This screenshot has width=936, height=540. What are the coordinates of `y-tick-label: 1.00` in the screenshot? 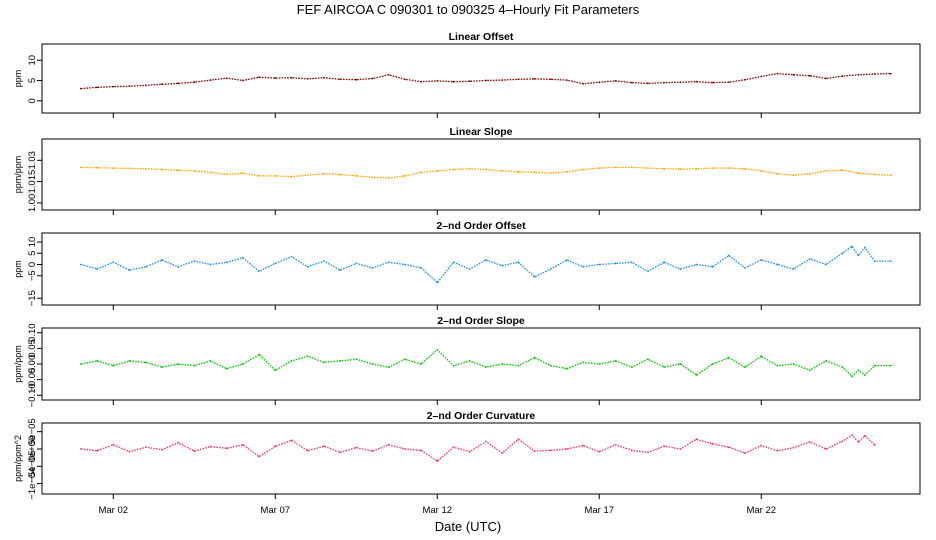 It's located at (32, 203).